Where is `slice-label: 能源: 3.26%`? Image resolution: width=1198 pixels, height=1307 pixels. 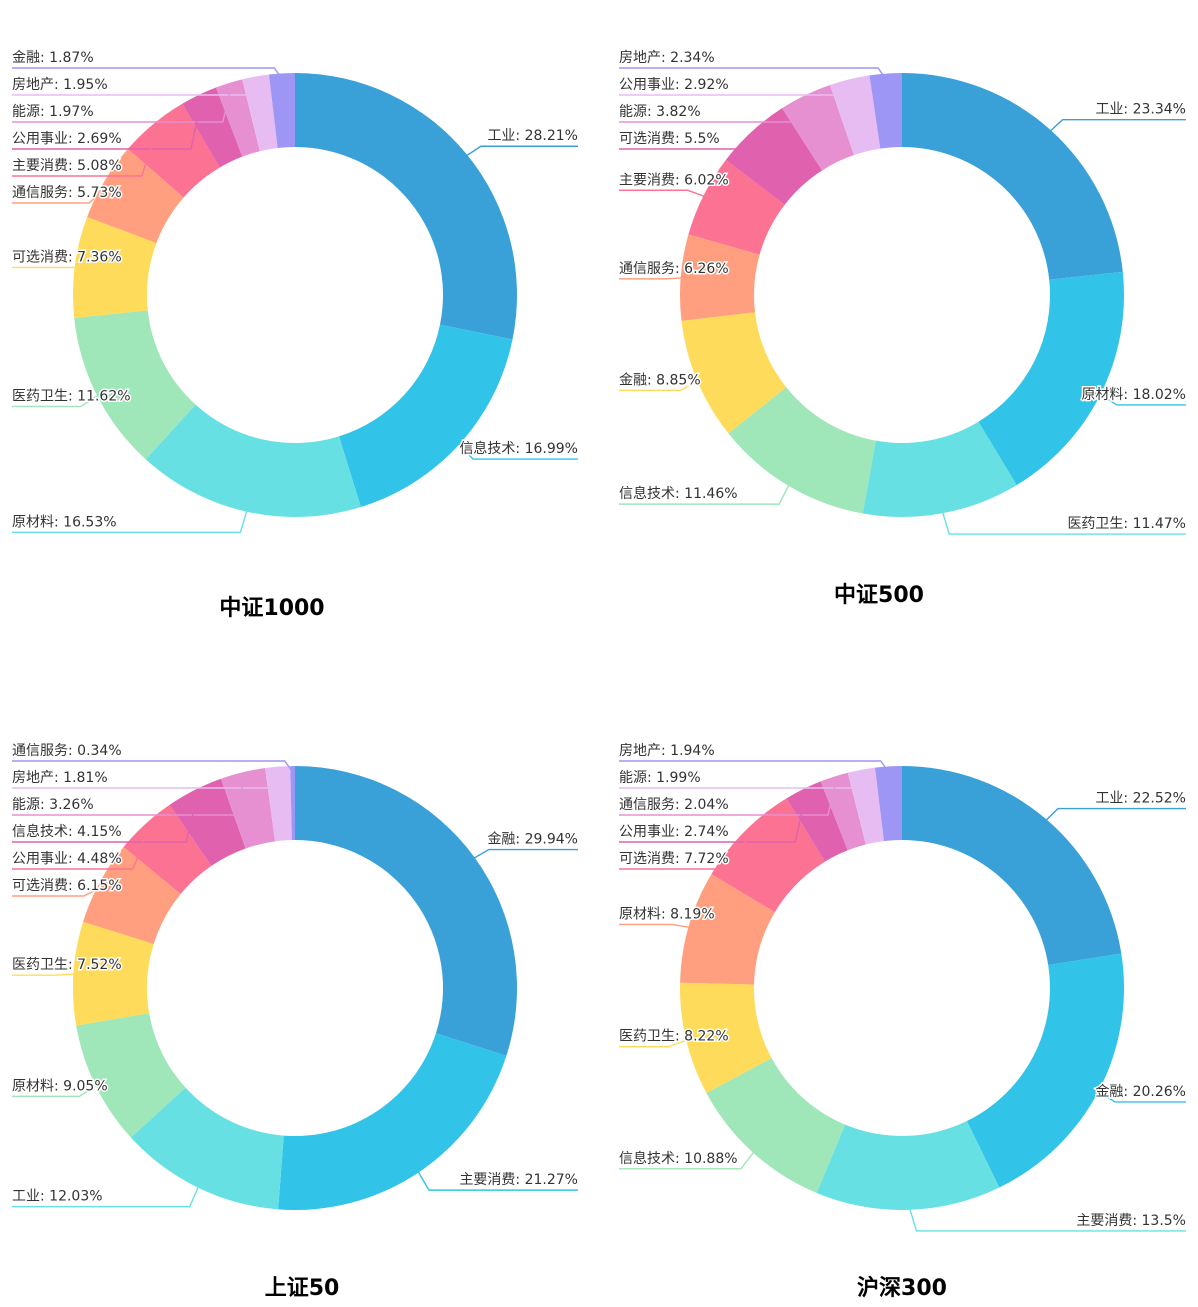 slice-label: 能源: 3.26% is located at coordinates (53, 805).